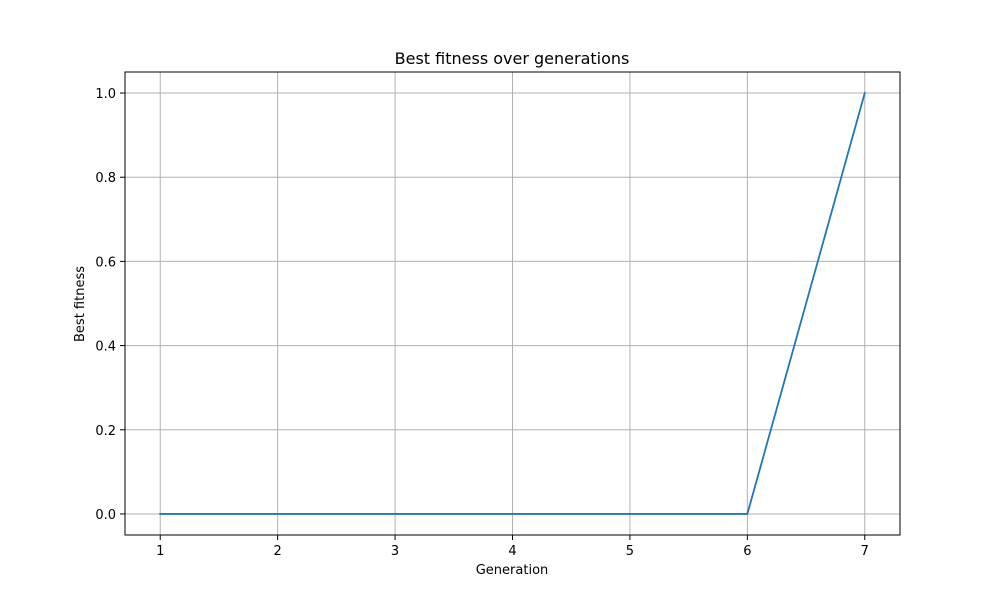  Describe the element at coordinates (512, 570) in the screenshot. I see `x-axis-label: Generation` at that location.